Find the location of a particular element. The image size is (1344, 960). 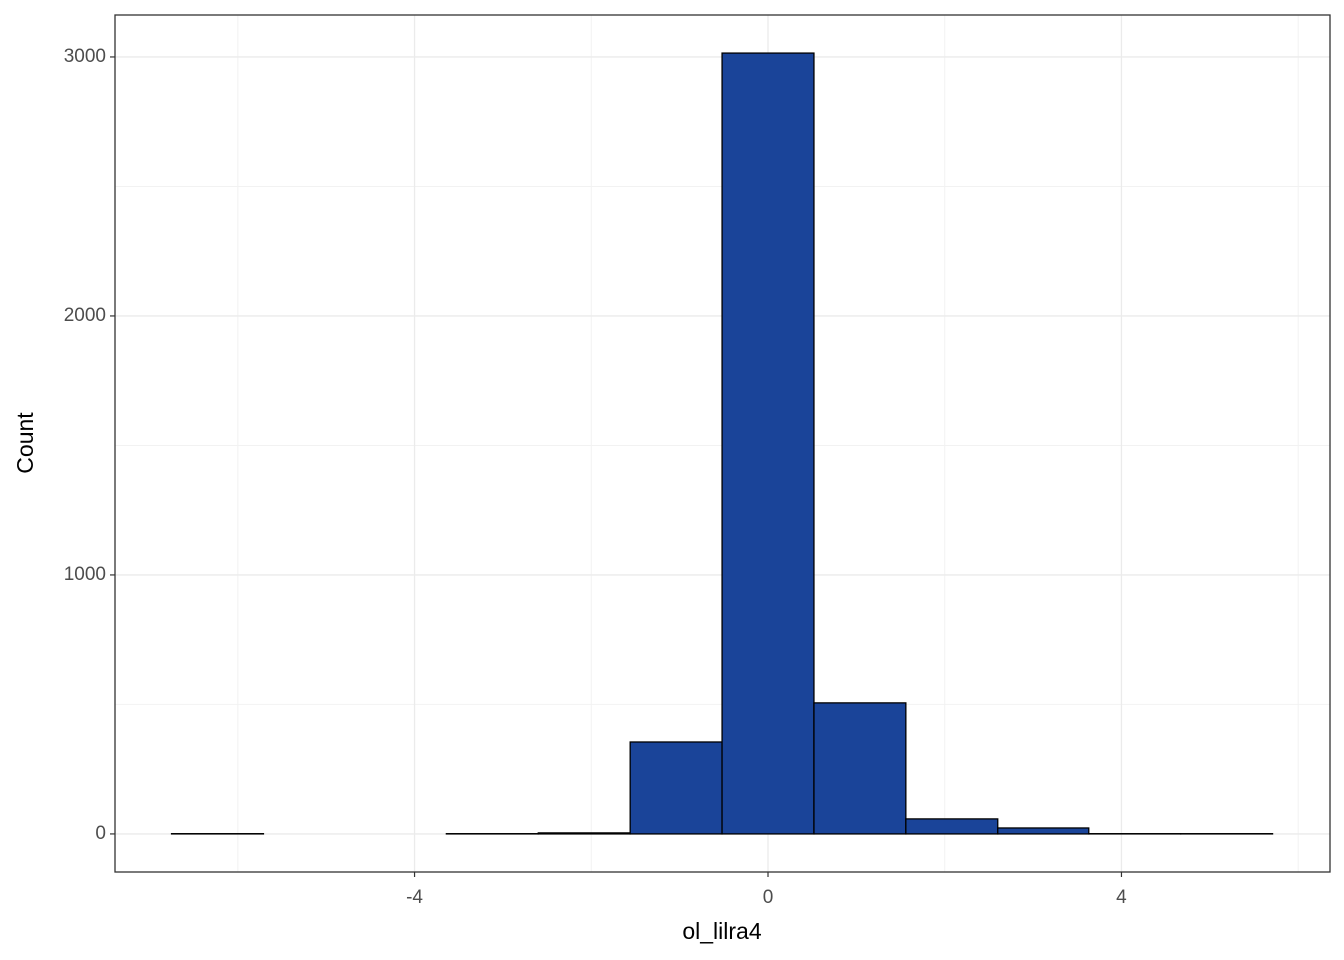

y-tick-label: 0 is located at coordinates (100, 833).